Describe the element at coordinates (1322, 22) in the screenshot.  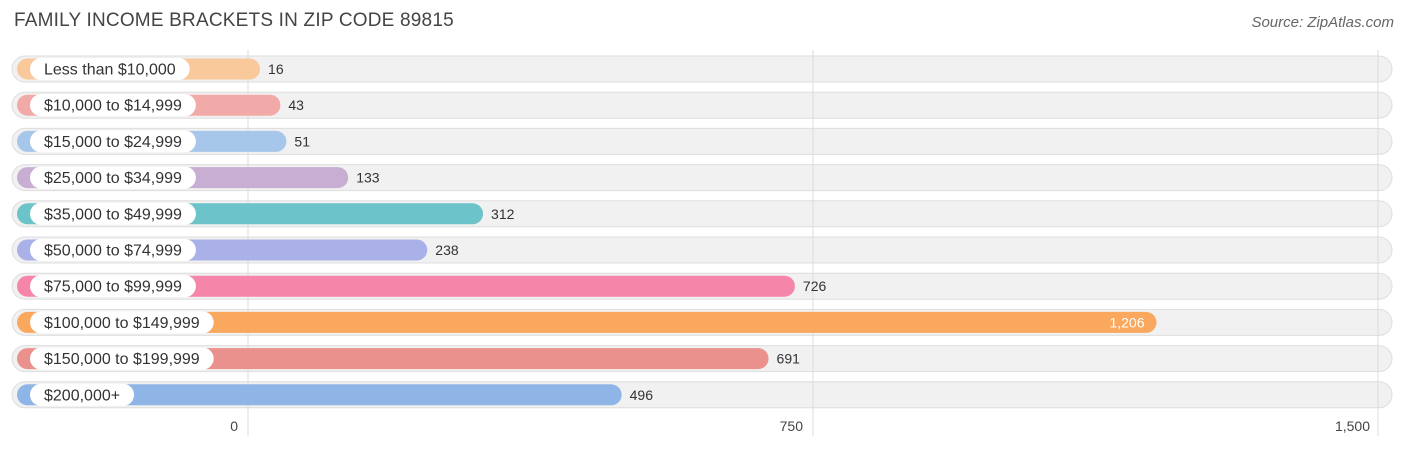
I see `chart-source: Source: ZipAtlas.com` at that location.